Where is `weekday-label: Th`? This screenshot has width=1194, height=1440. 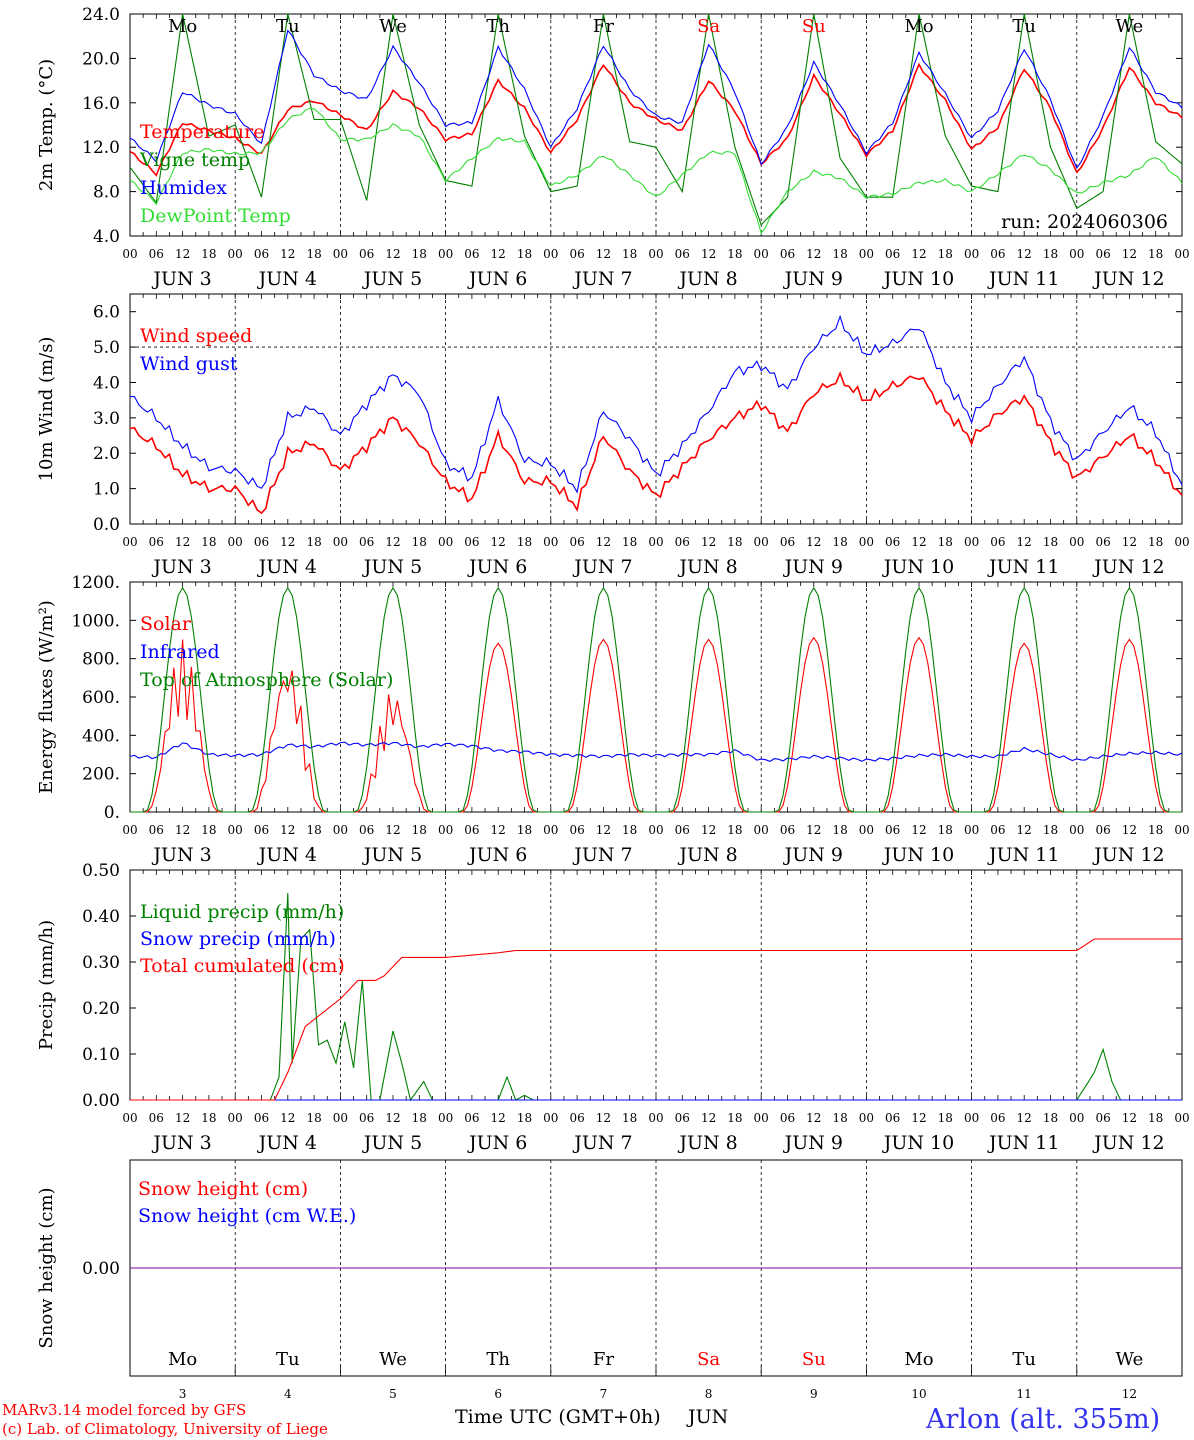 weekday-label: Th is located at coordinates (498, 1359).